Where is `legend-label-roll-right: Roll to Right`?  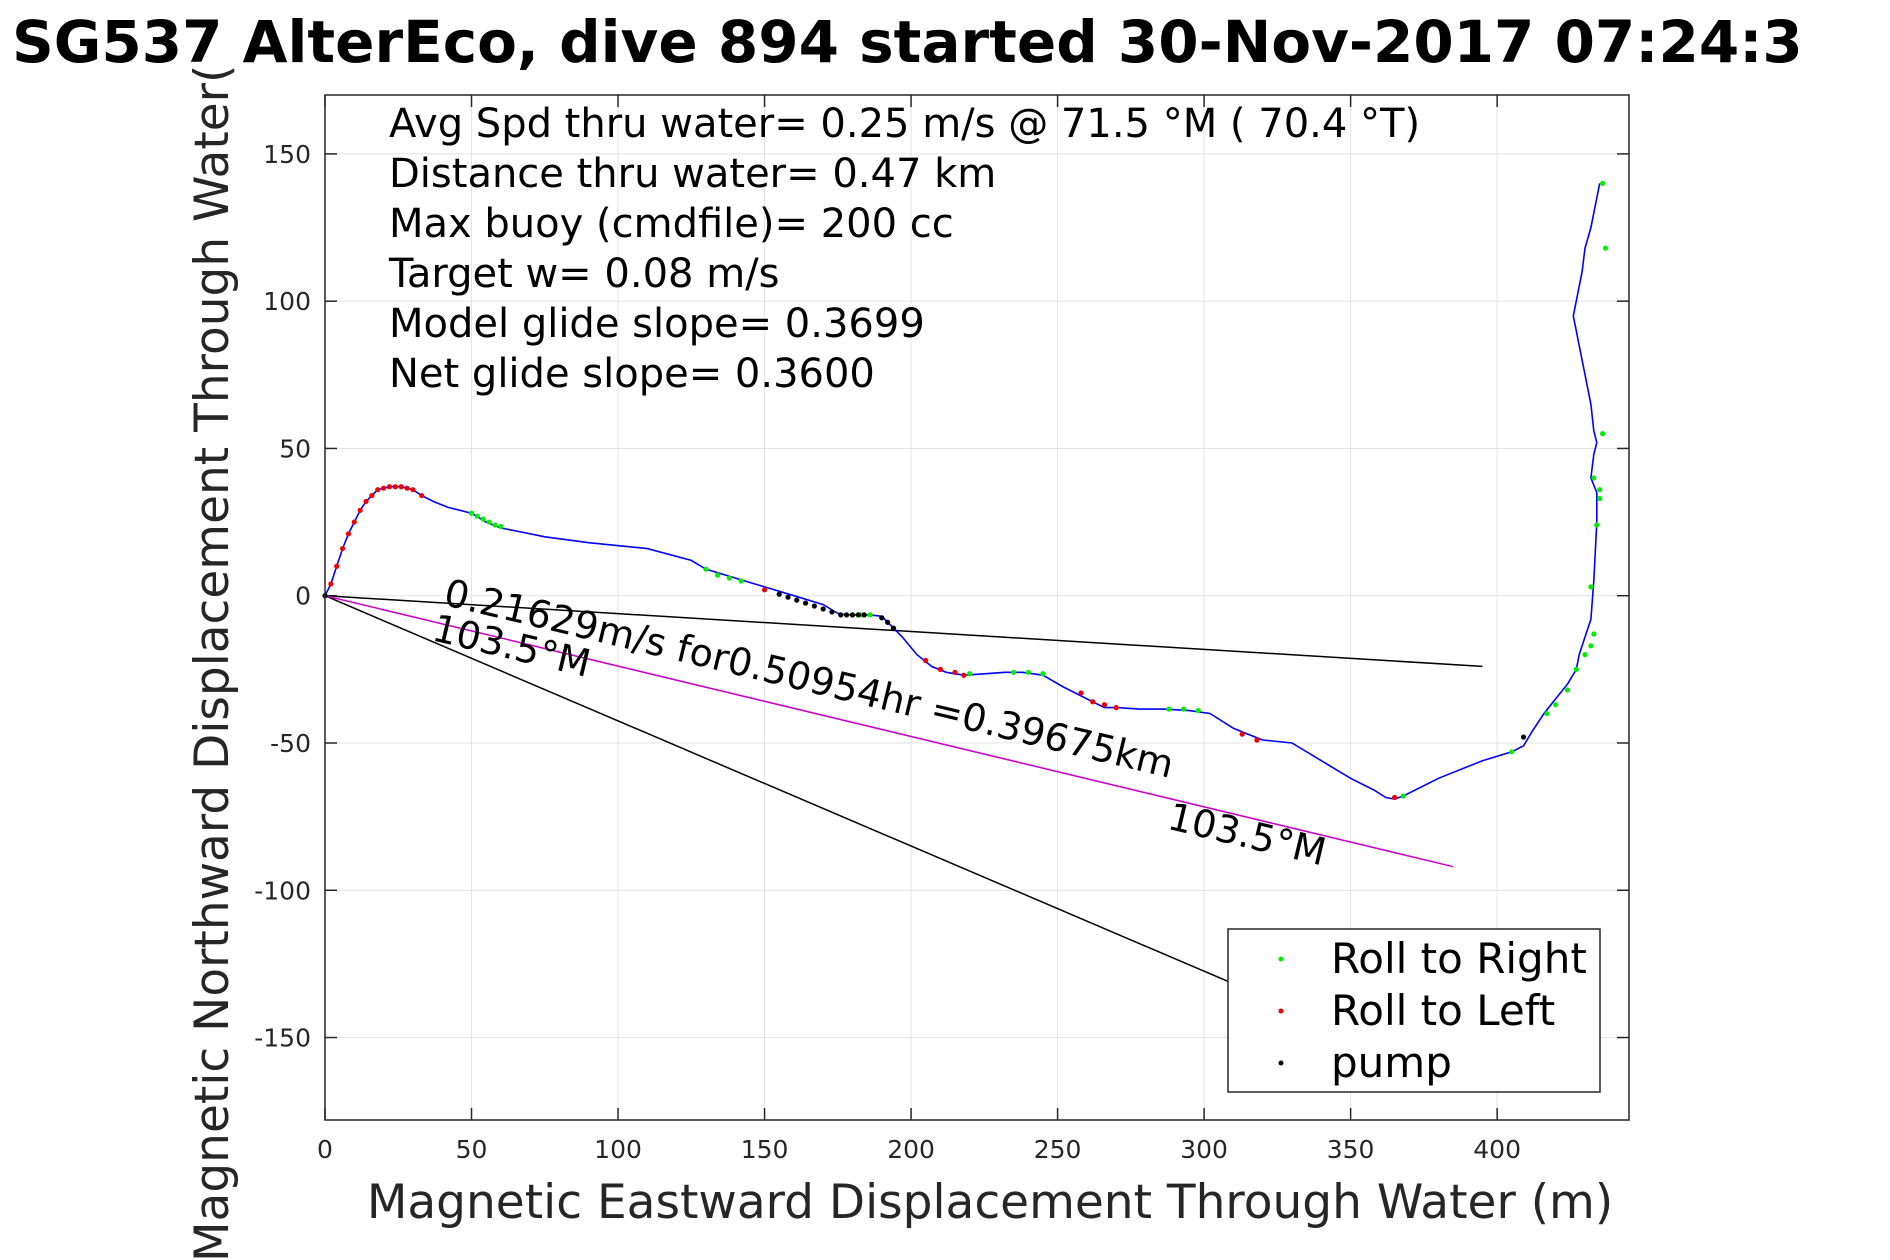
legend-label-roll-right: Roll to Right is located at coordinates (1459, 958).